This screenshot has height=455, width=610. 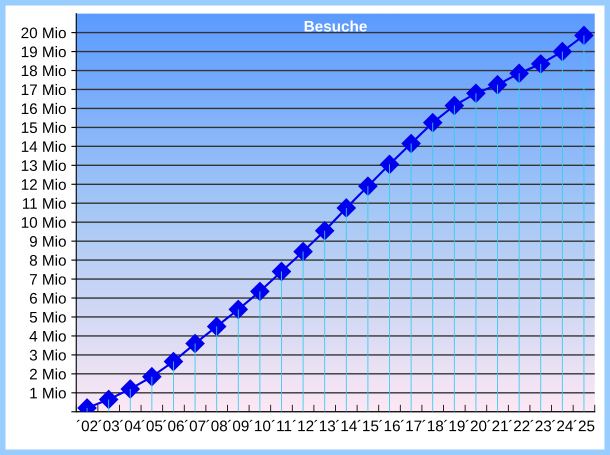 I want to click on x-tick-label: ´22, so click(x=519, y=426).